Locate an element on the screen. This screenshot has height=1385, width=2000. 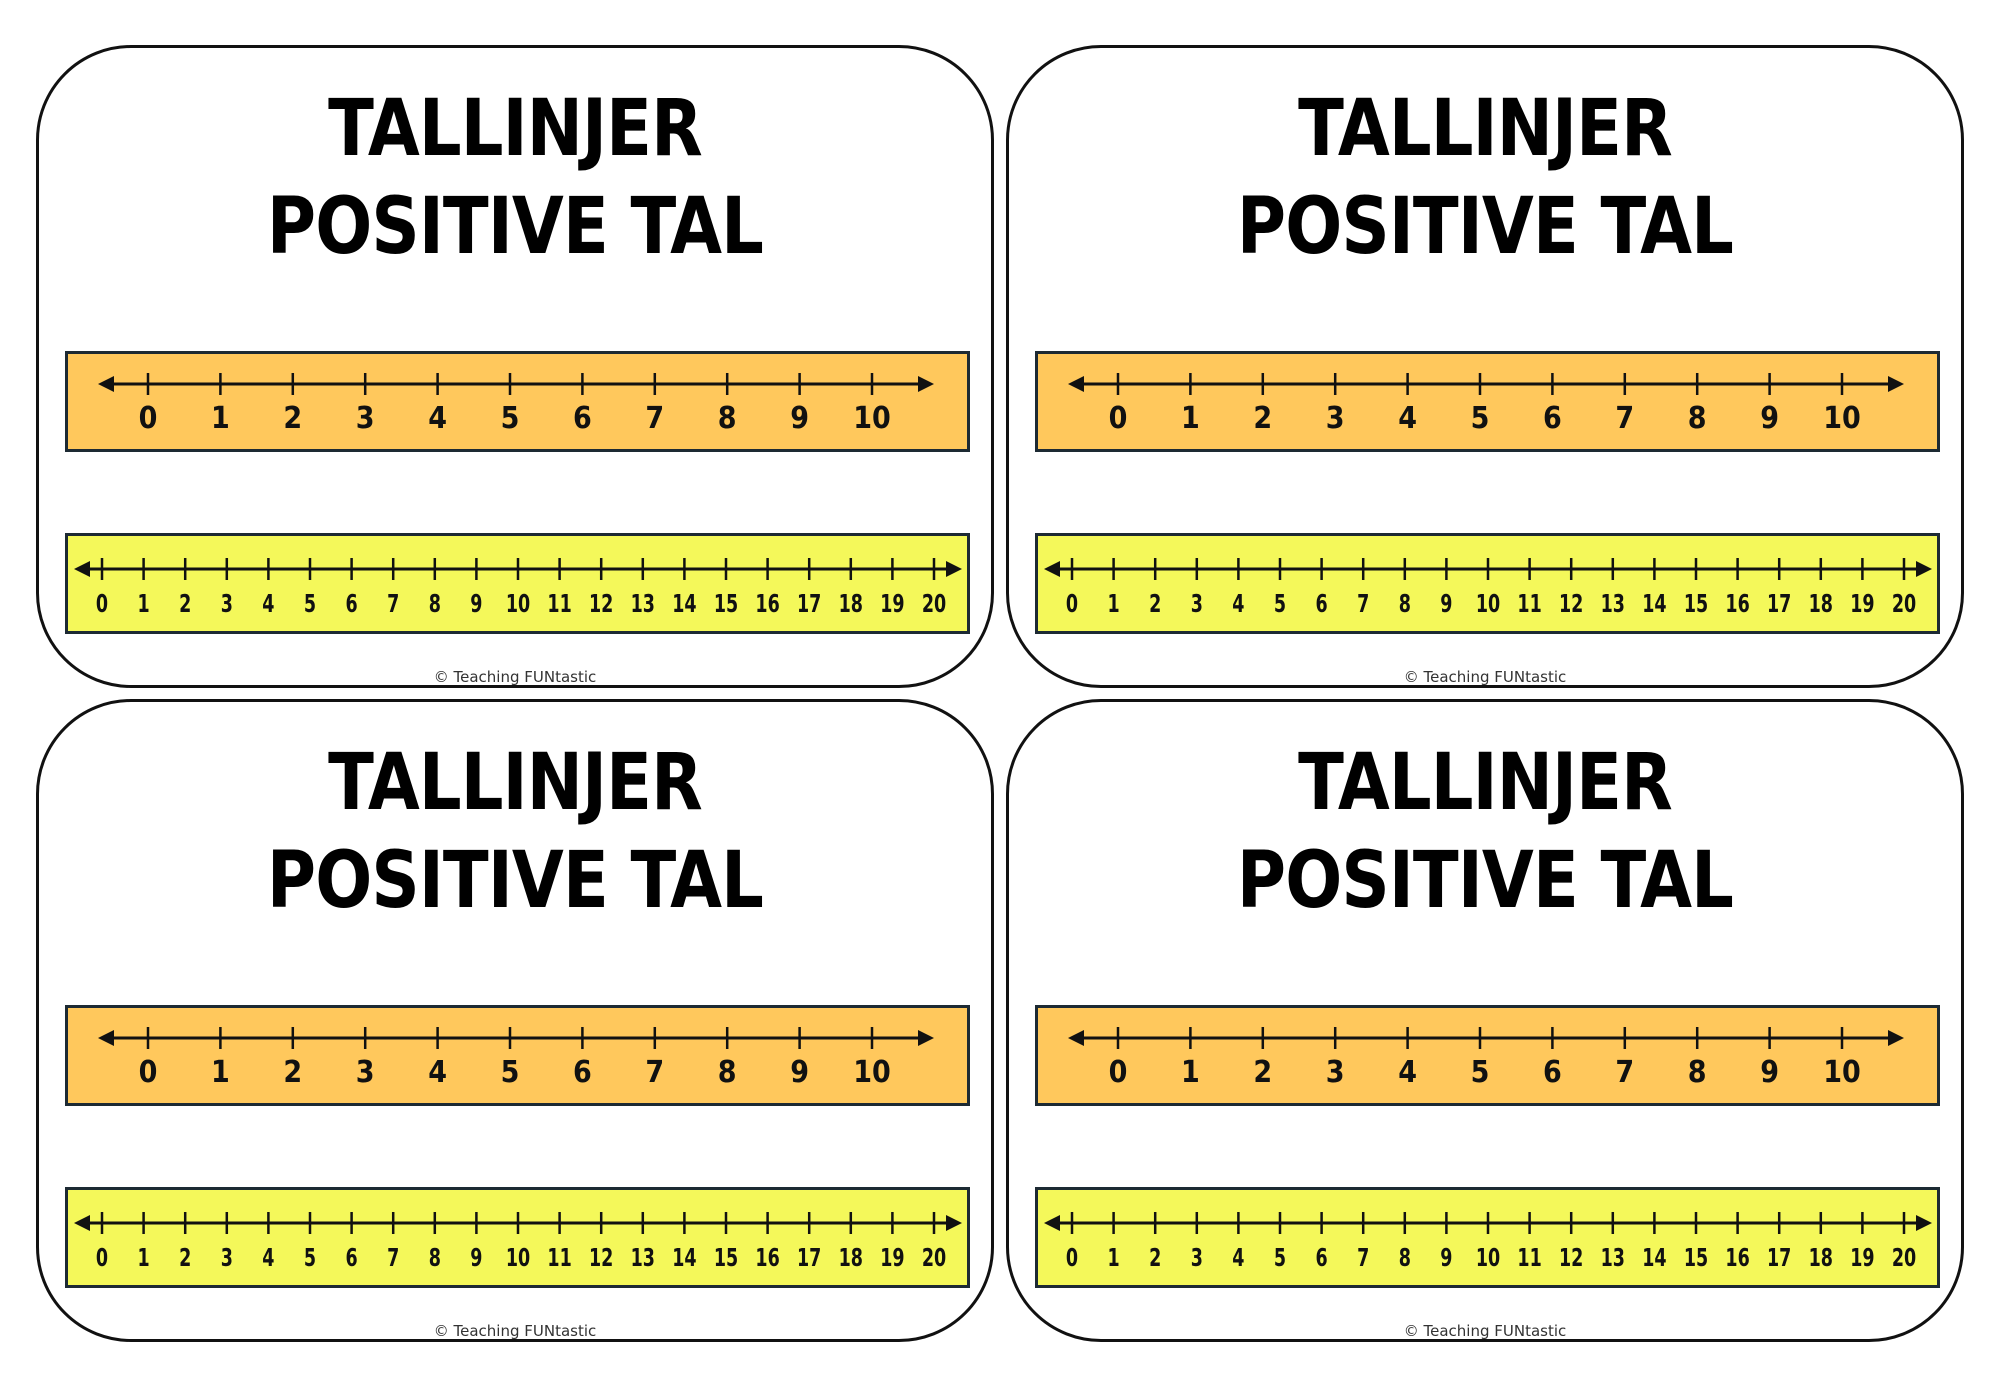
copyright-footer: © Teaching FUNtastic is located at coordinates (1485, 1331).